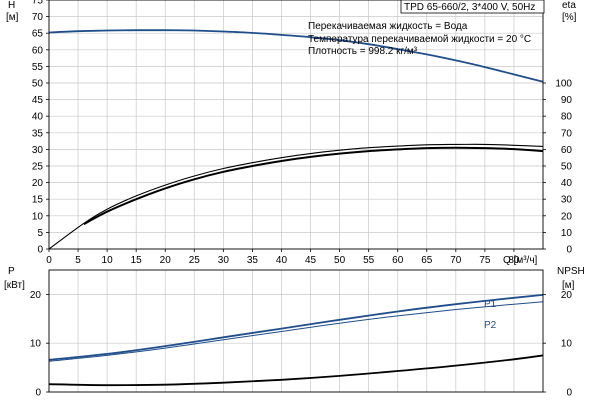 This screenshot has height=400, width=600. Describe the element at coordinates (38, 34) in the screenshot. I see `head-tick-label: 65` at that location.